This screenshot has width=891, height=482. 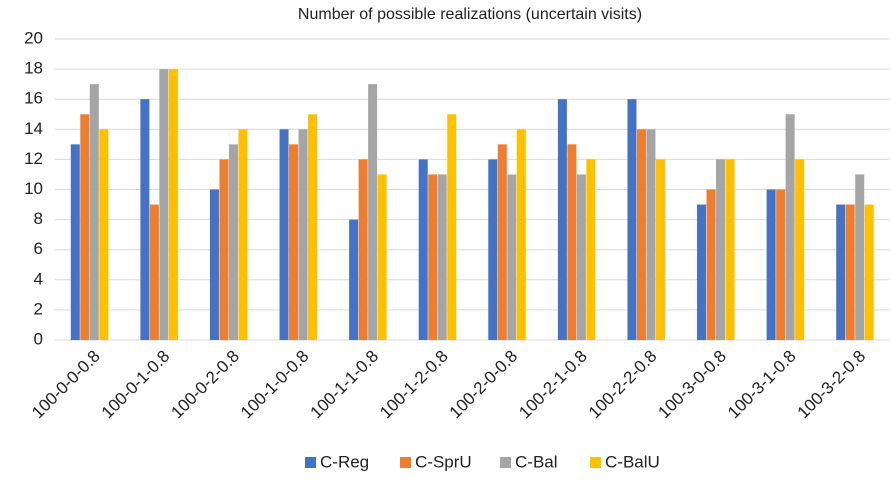 I want to click on x-tick-label: 100-1-0-0.8, so click(x=275, y=385).